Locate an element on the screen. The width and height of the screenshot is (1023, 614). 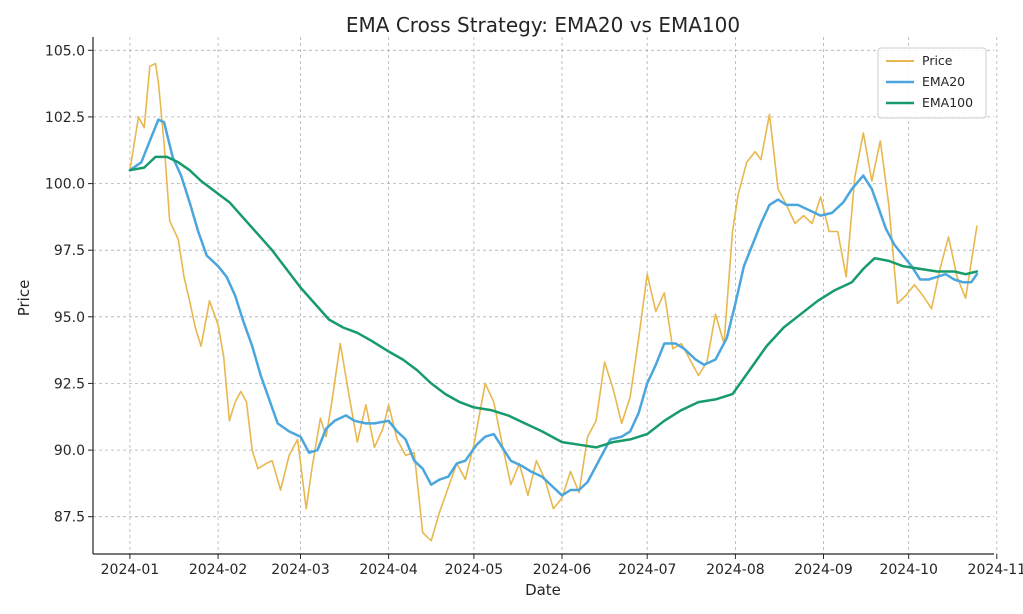
x-tick-label: 2024-03 is located at coordinates (300, 570).